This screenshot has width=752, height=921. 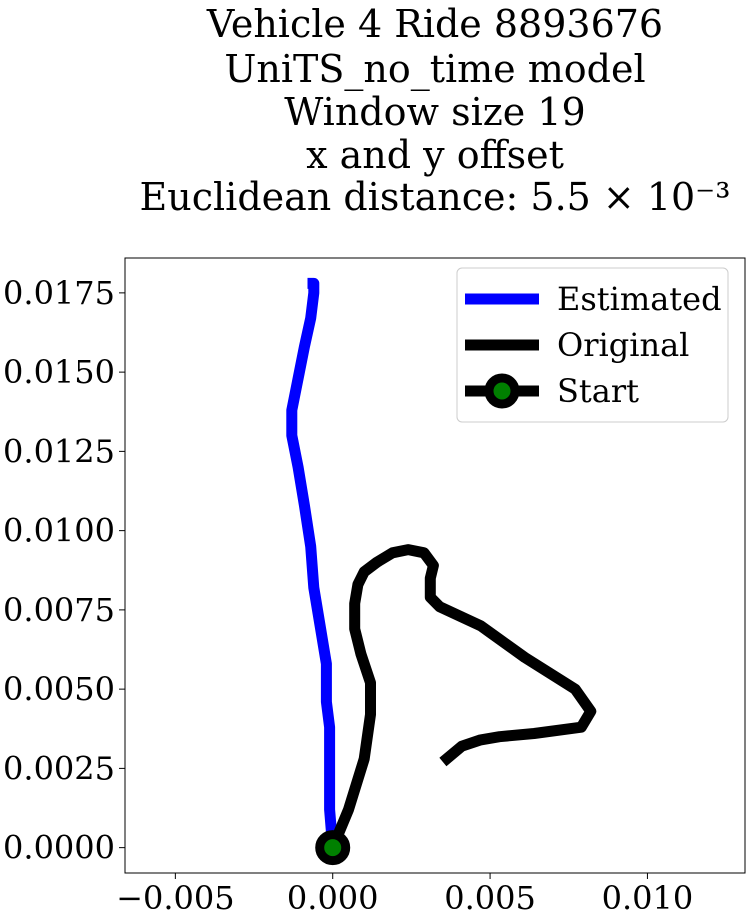 I want to click on title-line-3: Window size 19, so click(x=435, y=112).